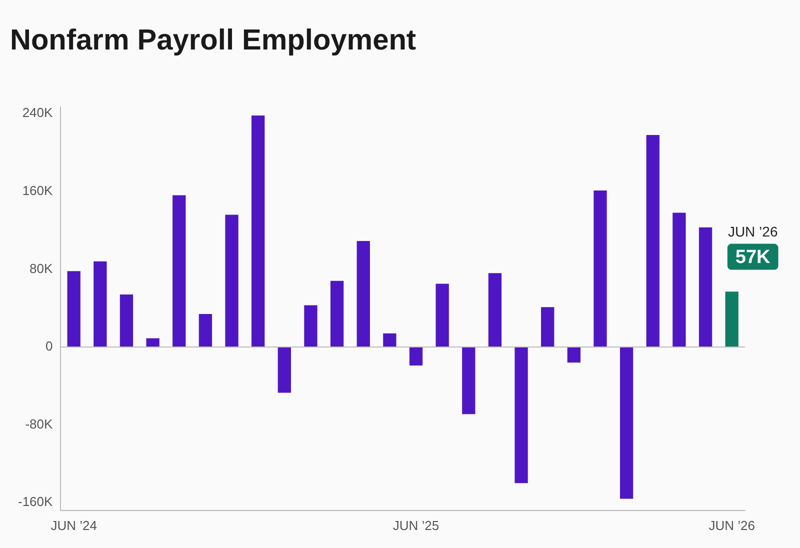 This screenshot has width=800, height=548. I want to click on x-tick-label: JUN ’26, so click(731, 525).